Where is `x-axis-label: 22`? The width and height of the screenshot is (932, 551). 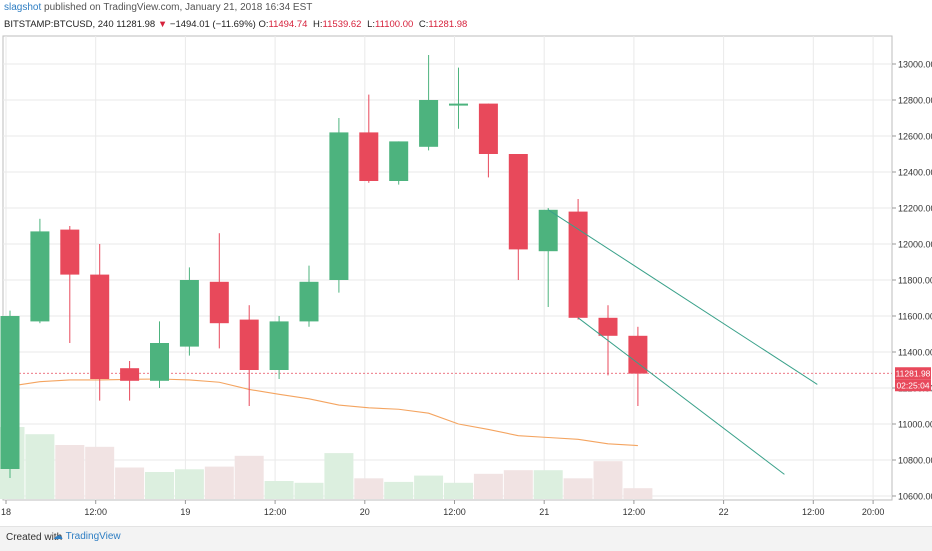
x-axis-label: 22 is located at coordinates (724, 512).